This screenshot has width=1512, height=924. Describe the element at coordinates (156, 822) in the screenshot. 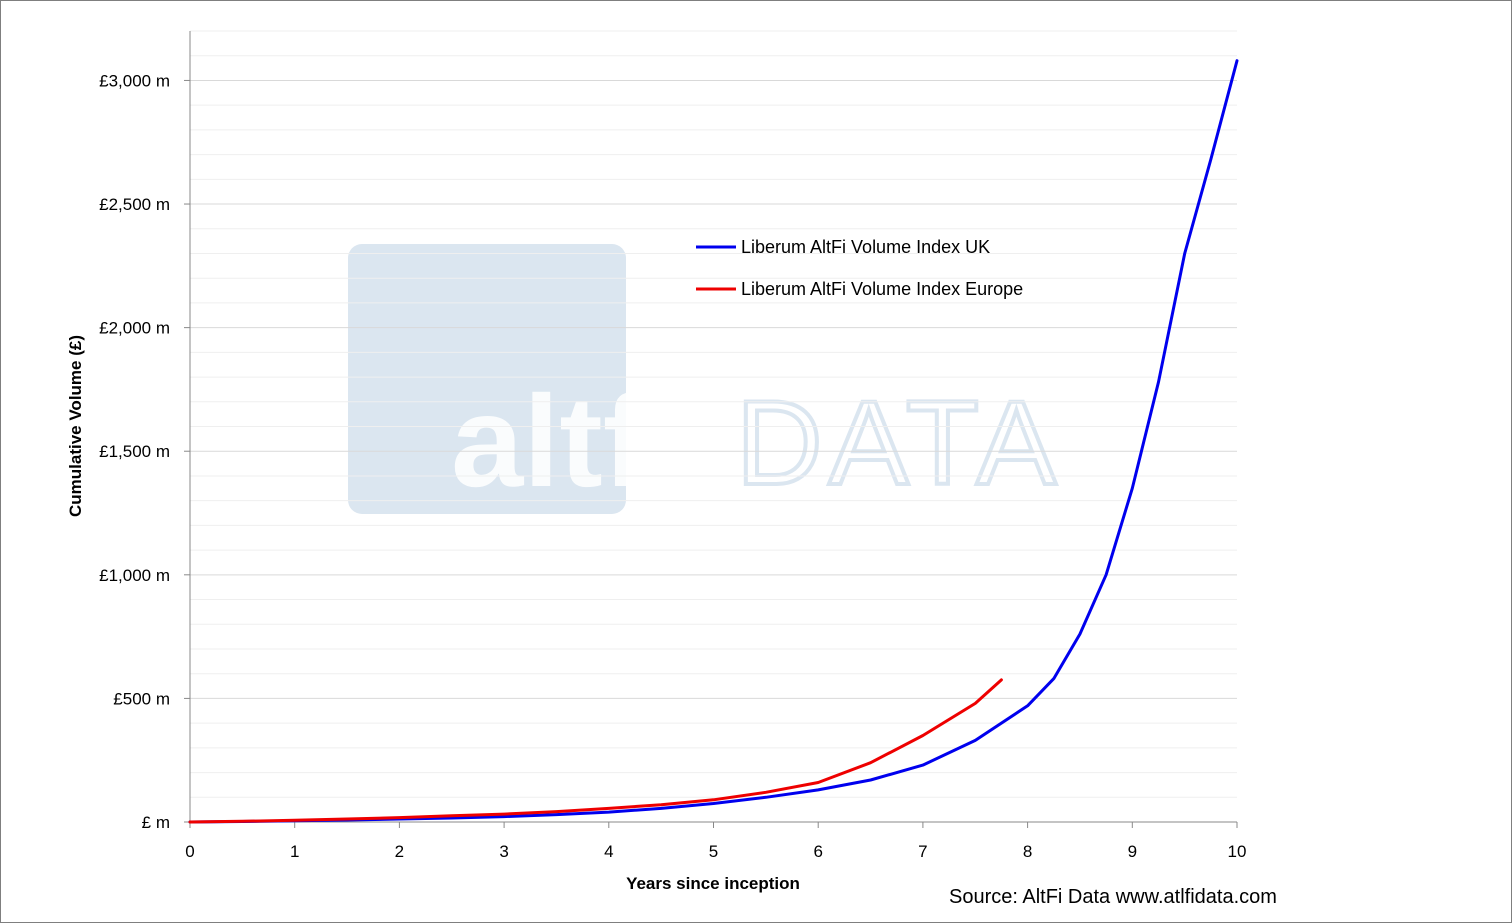

I see `y-tick-label: £ m` at that location.